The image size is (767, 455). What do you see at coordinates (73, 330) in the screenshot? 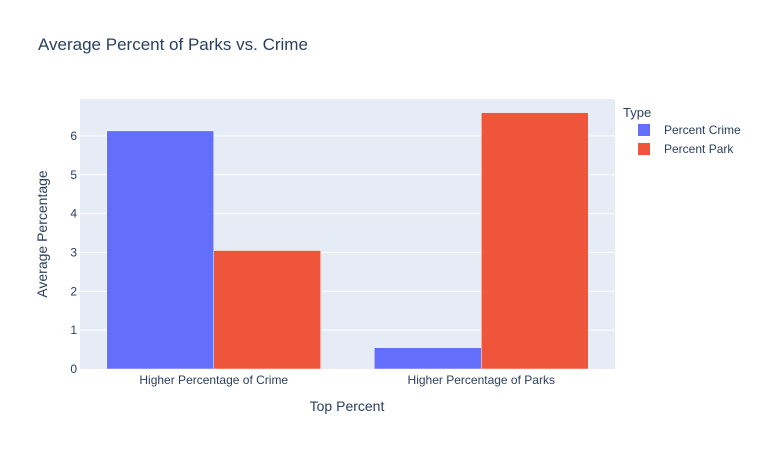
I see `y-tick-label: 1` at bounding box center [73, 330].